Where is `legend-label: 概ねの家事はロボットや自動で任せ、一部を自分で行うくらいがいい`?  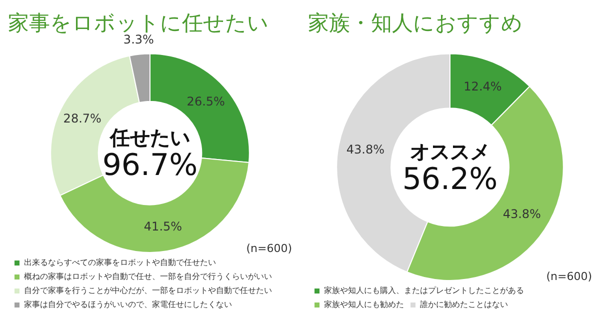 legend-label: 概ねの家事はロボットや自動で任せ、一部を自分で行うくらいがいい is located at coordinates (148, 277).